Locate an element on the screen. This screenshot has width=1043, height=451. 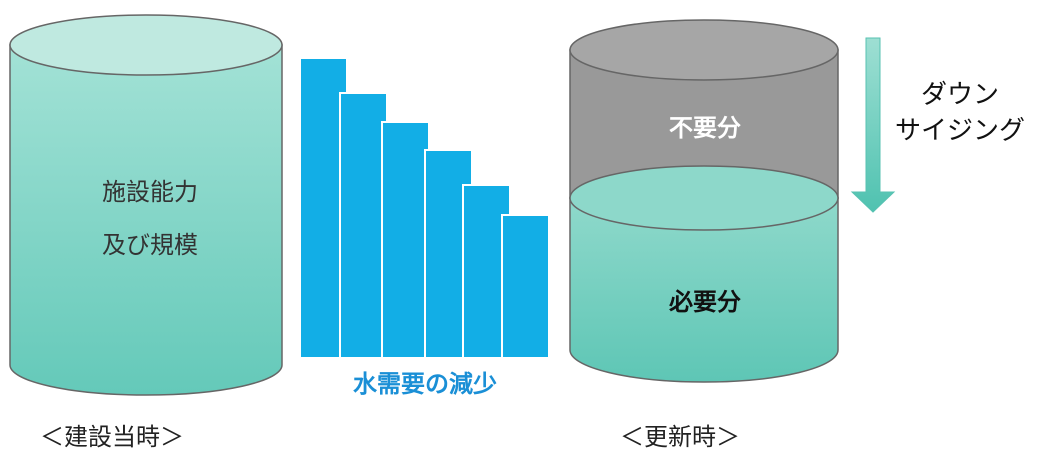
left-cylinder-top is located at coordinates (146, 45).